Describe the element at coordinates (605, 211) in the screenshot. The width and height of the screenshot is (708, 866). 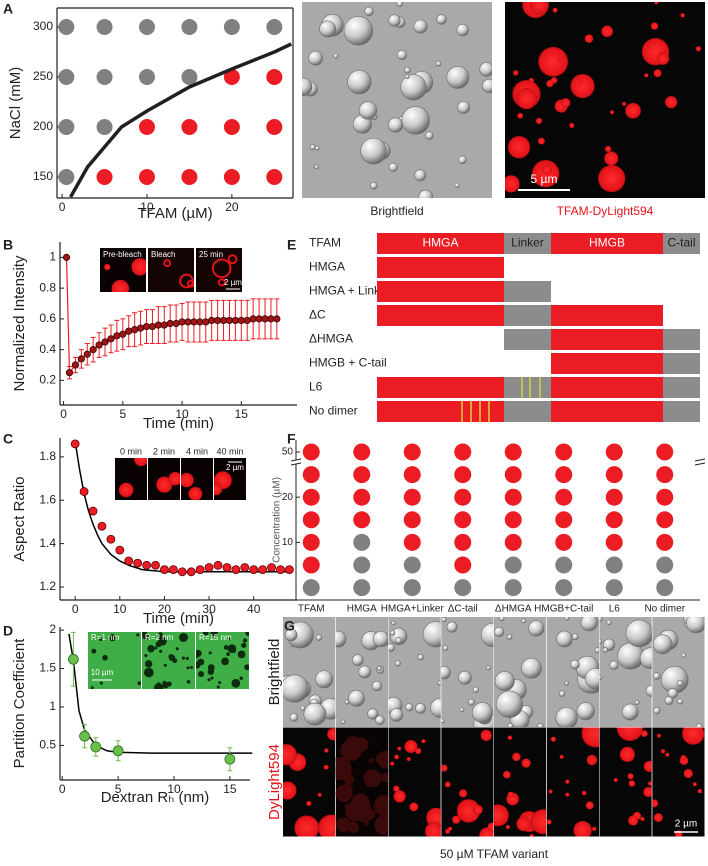
I see `image-caption: TFAM-DyLight594` at that location.